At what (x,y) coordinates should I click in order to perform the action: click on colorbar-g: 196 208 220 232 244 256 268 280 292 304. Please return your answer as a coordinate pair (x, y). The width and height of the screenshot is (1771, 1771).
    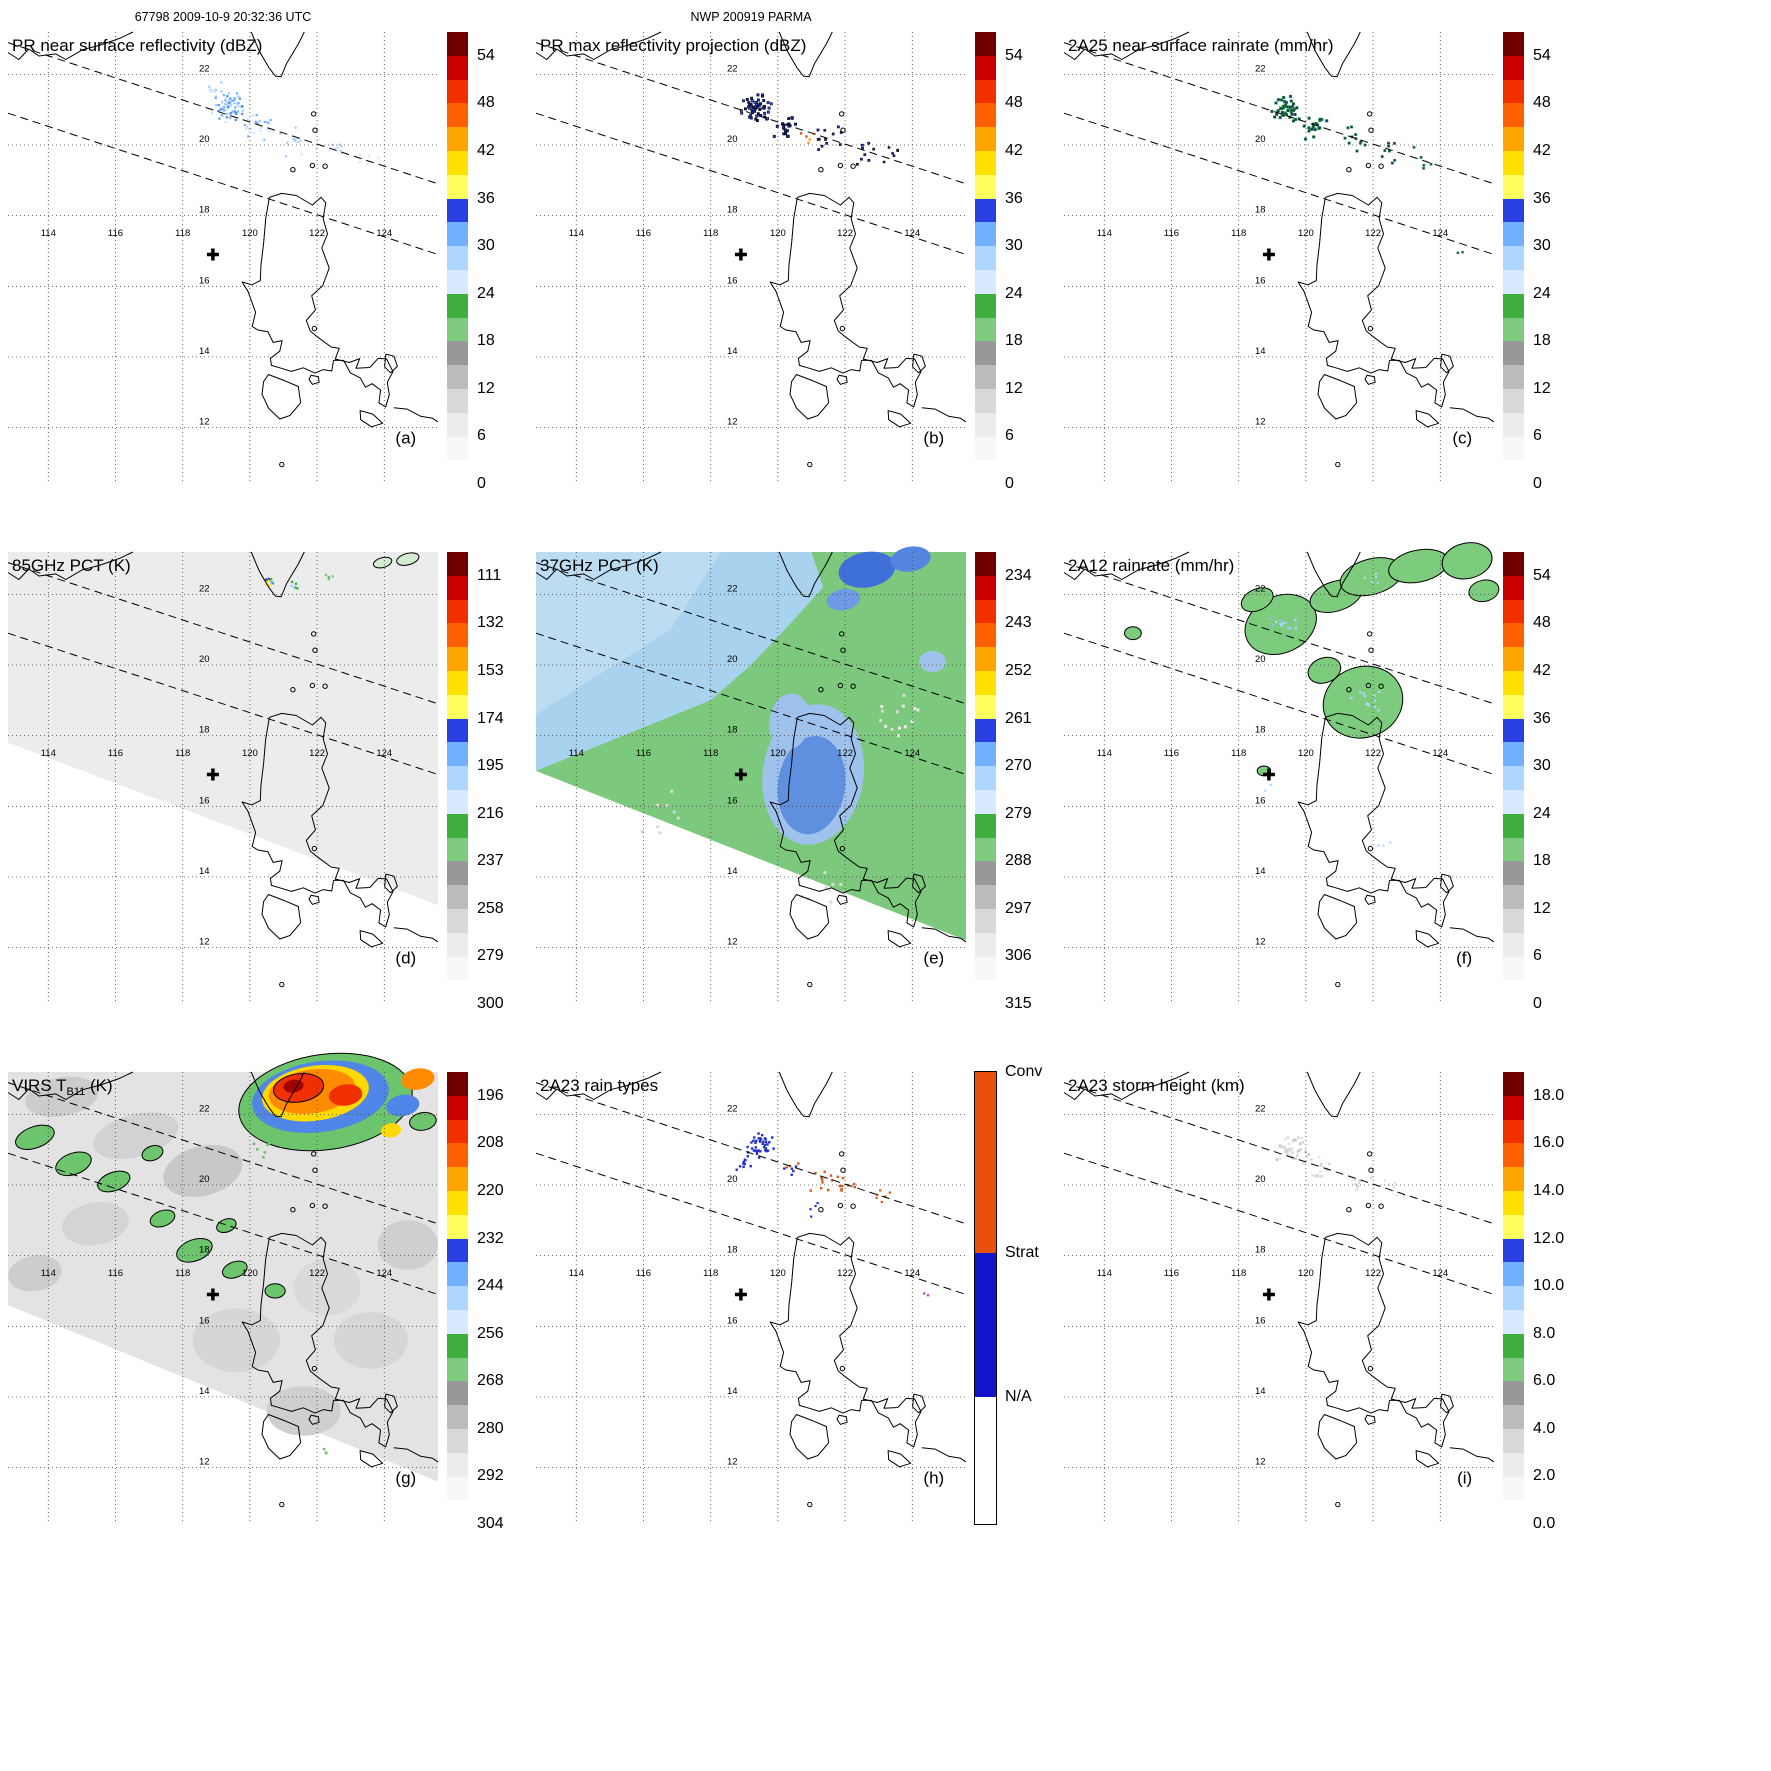
    Looking at the image, I should click on (487, 1302).